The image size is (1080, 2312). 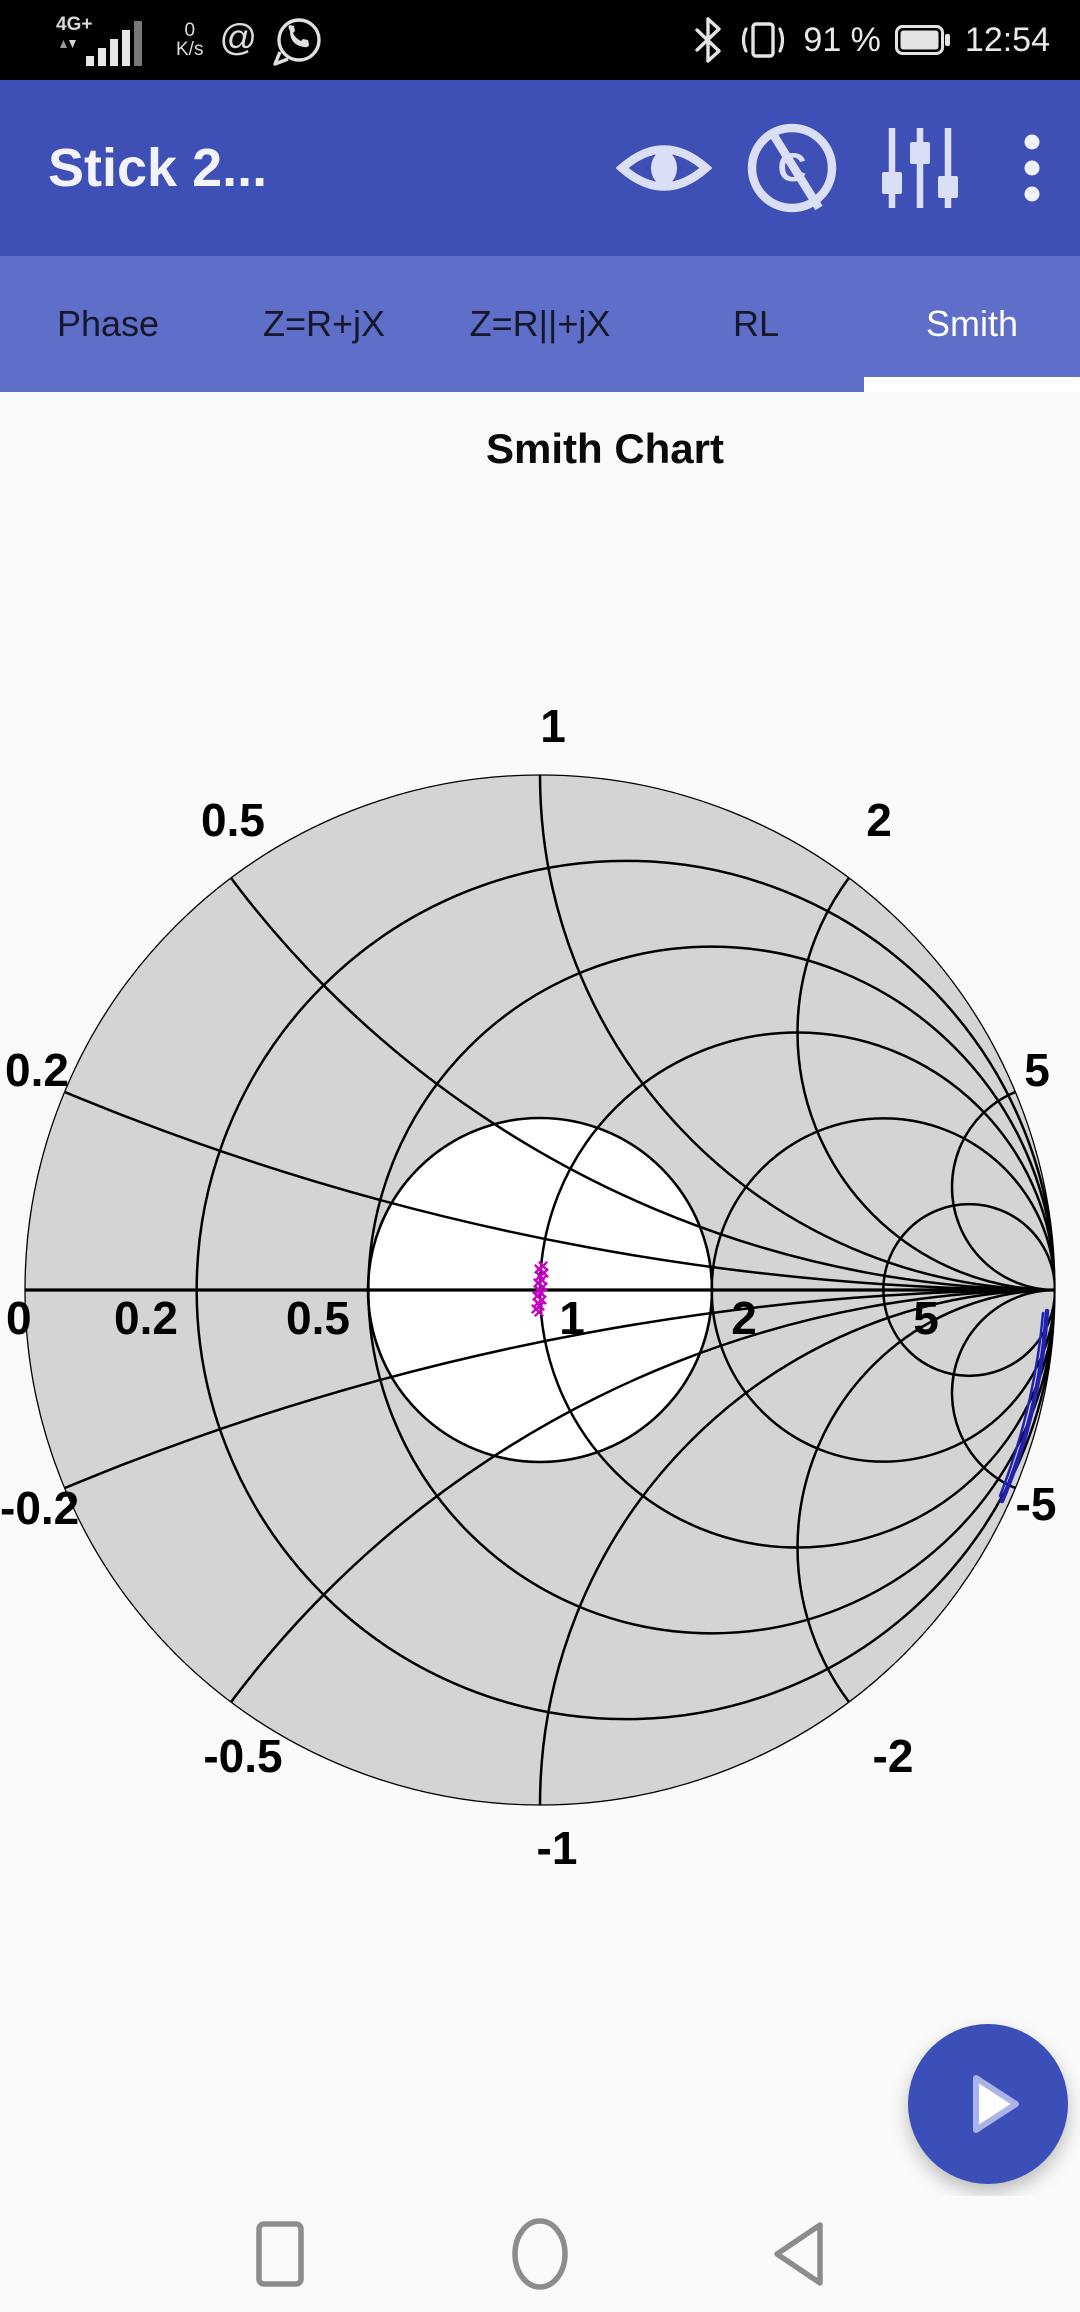 I want to click on reactance-label: -2, so click(x=893, y=1756).